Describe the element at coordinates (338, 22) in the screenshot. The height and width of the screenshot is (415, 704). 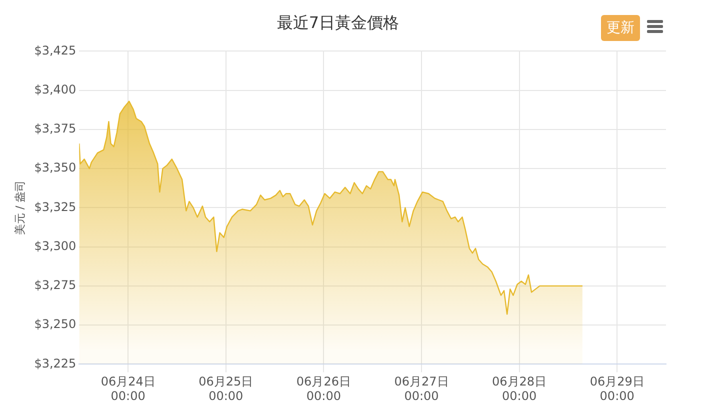
I see `chart-title: 最近7日黃金價格` at that location.